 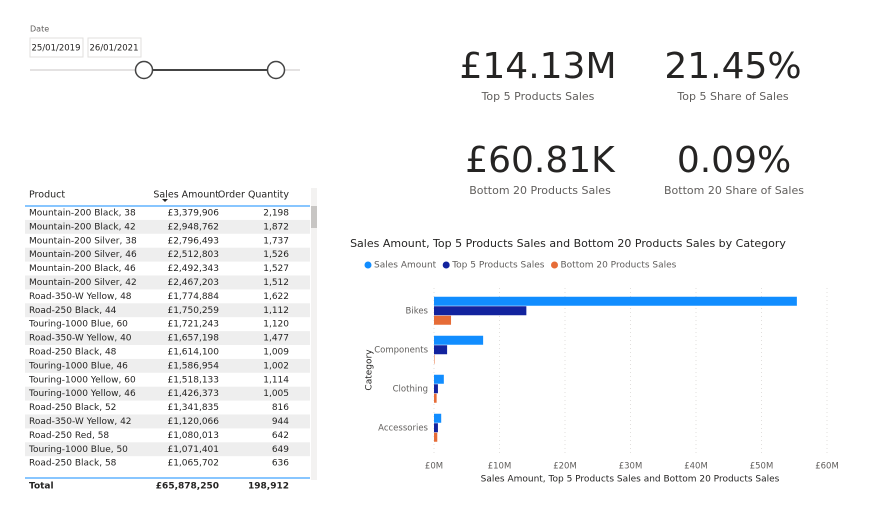 I want to click on table-cell: £1,426,373, so click(x=193, y=394).